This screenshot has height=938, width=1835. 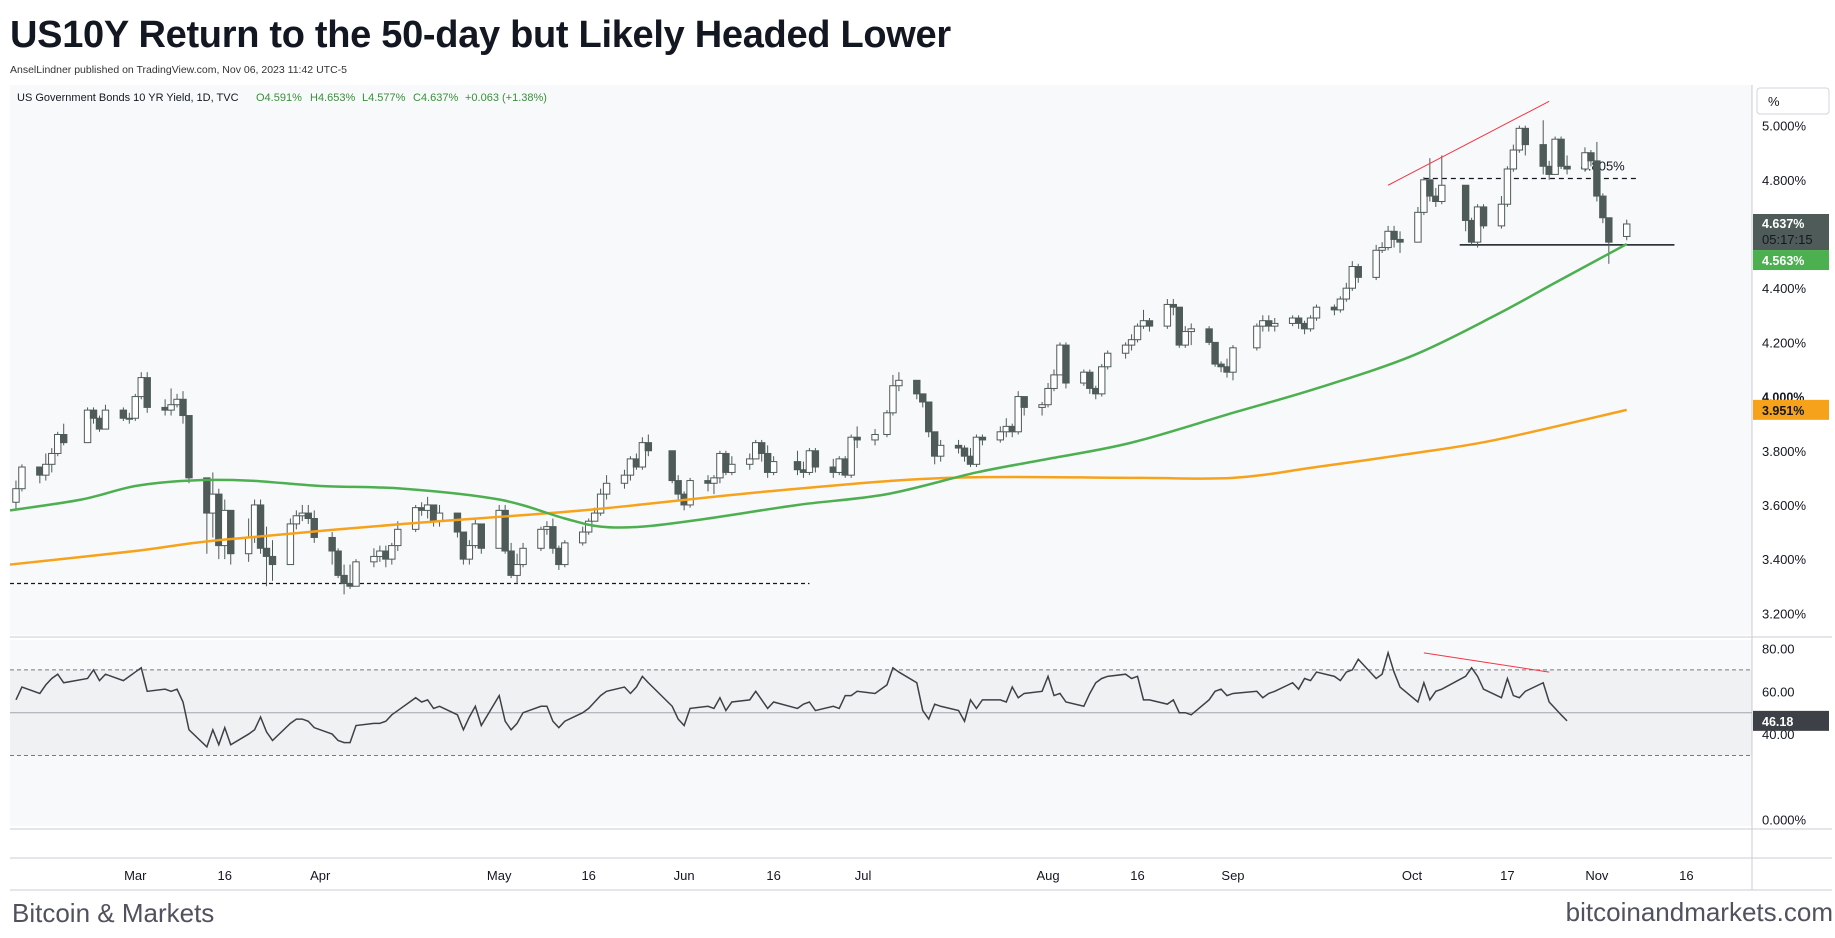 I want to click on ma200-price-label: 3.951%, so click(x=1791, y=409).